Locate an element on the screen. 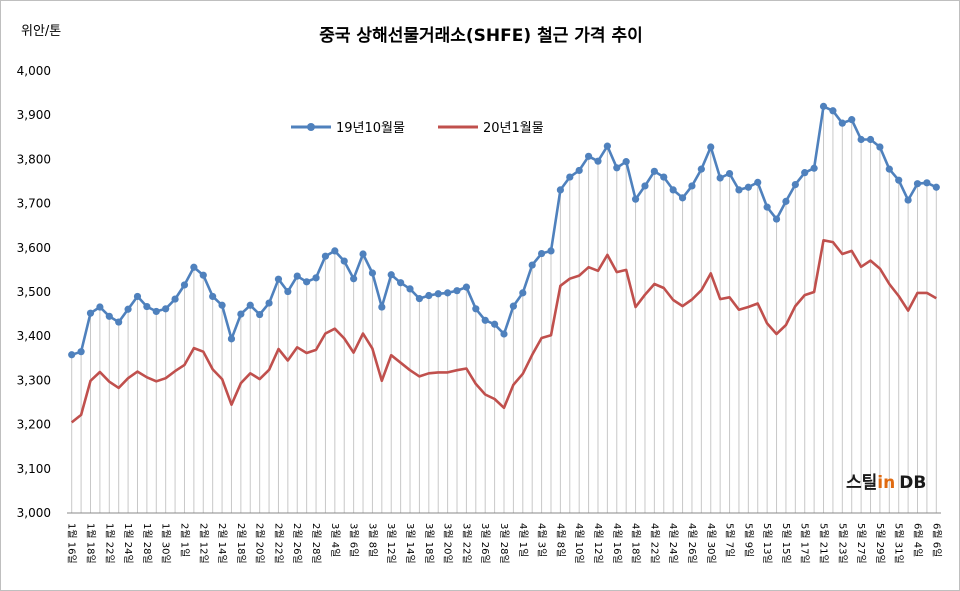 This screenshot has width=960, height=591. x-tick-label: 1월 16일 is located at coordinates (72, 543).